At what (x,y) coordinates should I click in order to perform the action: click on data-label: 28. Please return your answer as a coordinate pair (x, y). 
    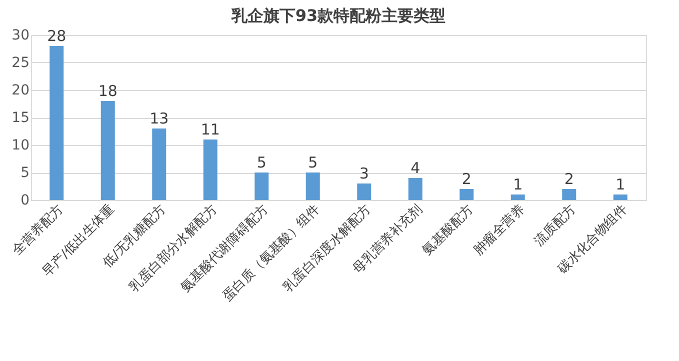
    Looking at the image, I should click on (56, 36).